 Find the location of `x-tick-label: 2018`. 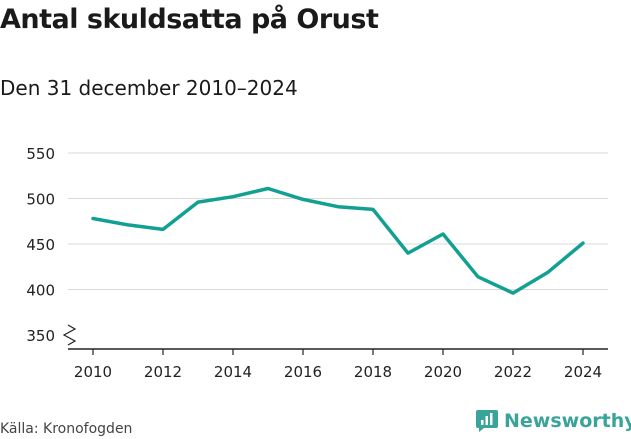

x-tick-label: 2018 is located at coordinates (373, 372).